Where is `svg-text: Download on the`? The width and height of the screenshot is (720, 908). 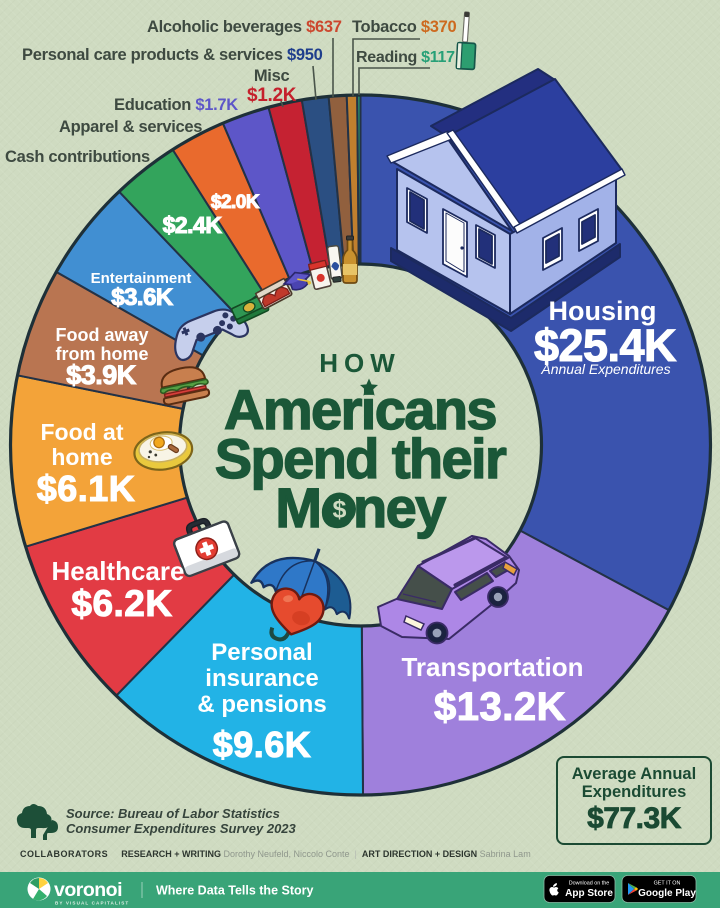
svg-text: Download on the is located at coordinates (589, 884).